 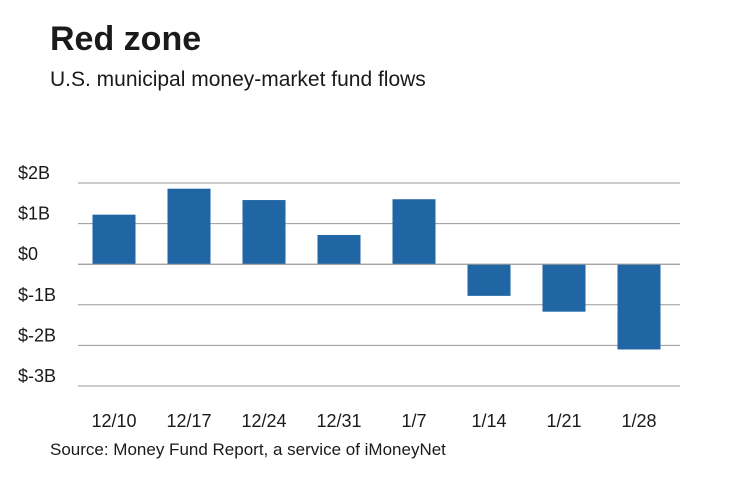 I want to click on x-tick-label: 1/21, so click(x=563, y=421).